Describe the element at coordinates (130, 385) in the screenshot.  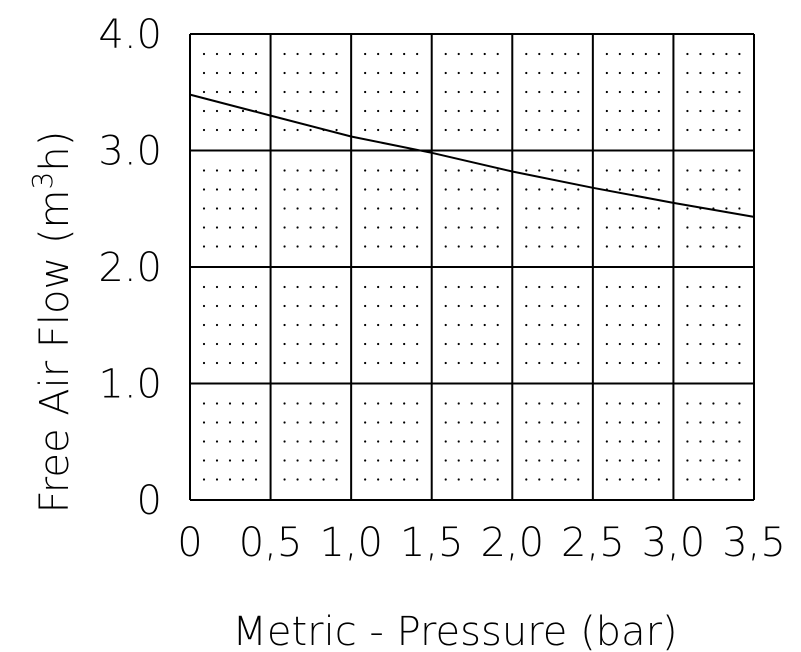
I see `y-tick-label: 1.0` at that location.